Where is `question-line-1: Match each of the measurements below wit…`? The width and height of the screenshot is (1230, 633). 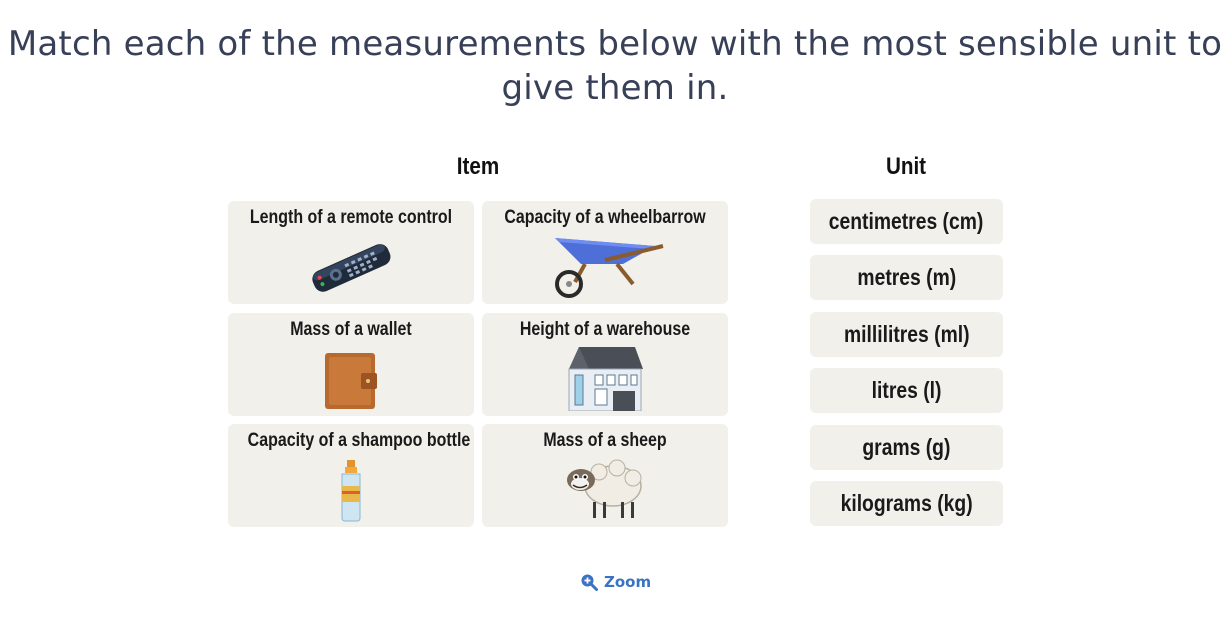 question-line-1: Match each of the measurements below wit… is located at coordinates (615, 44).